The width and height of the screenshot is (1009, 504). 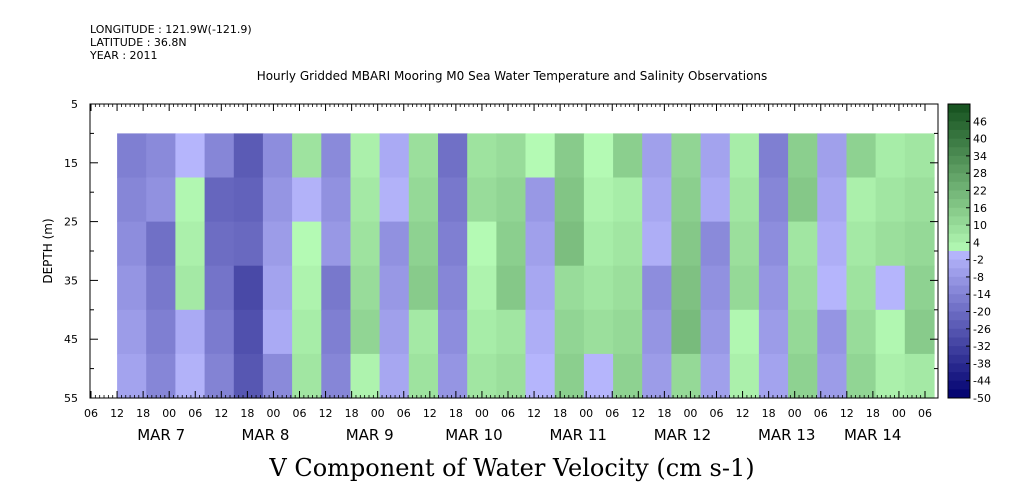 I want to click on y-tick-label: 5, so click(x=74, y=104).